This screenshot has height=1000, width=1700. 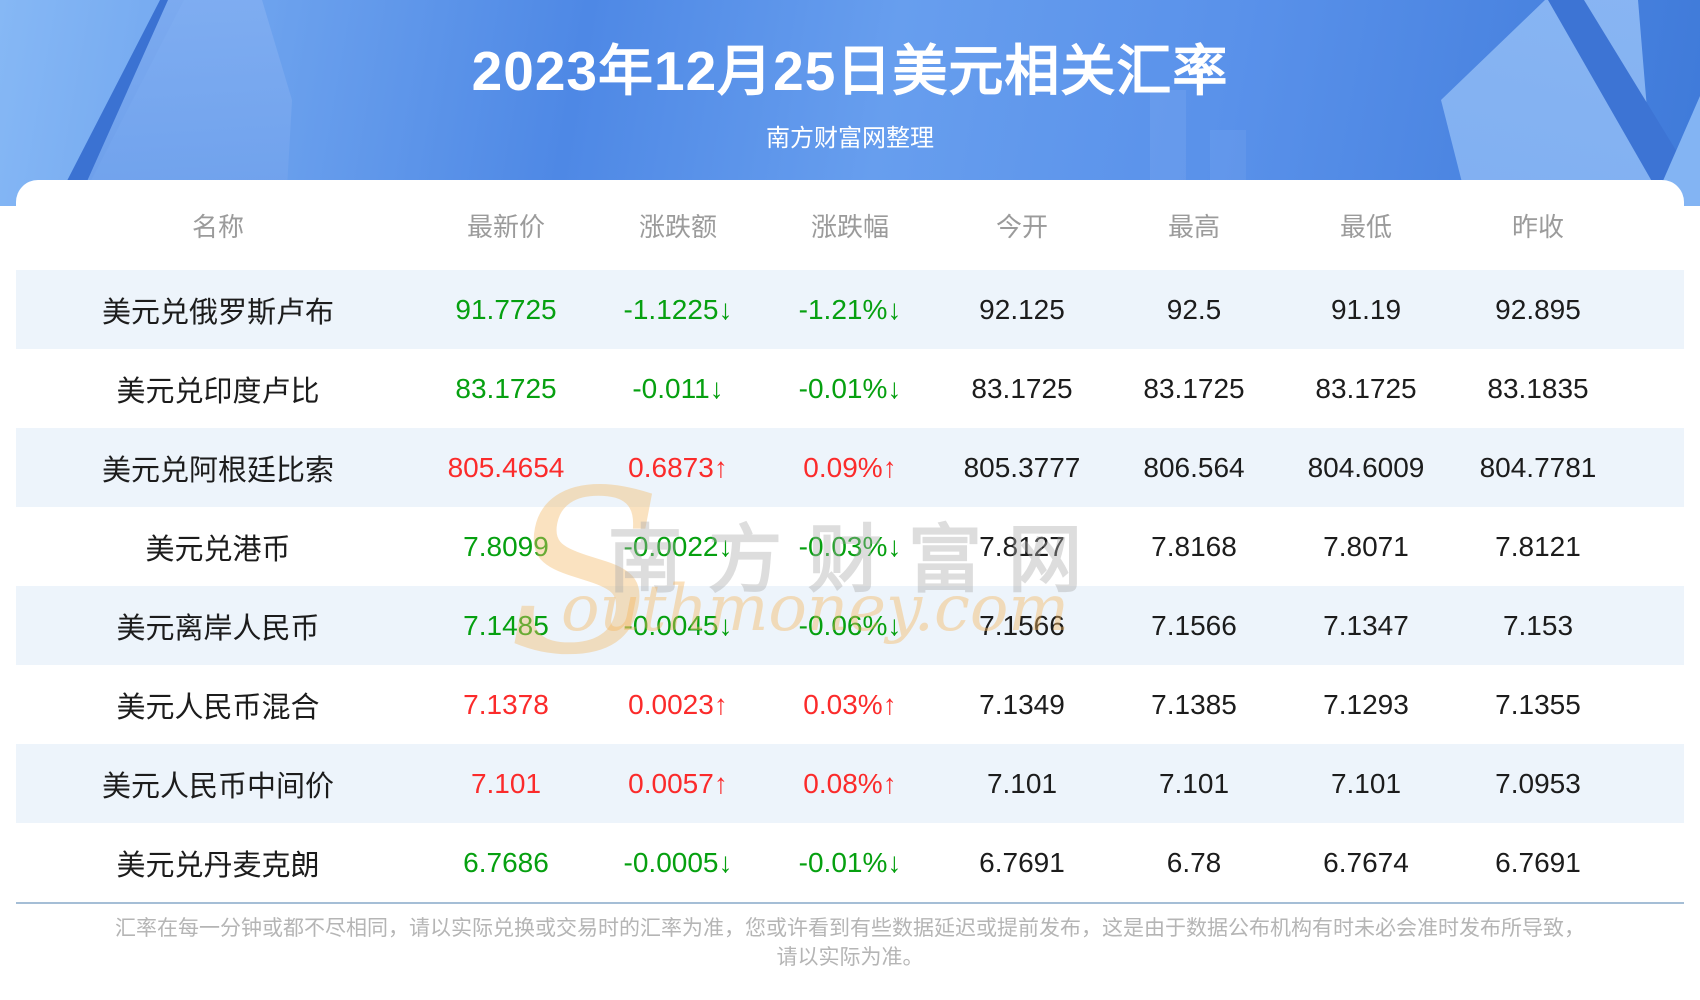 What do you see at coordinates (217, 470) in the screenshot?
I see `pair-name: 美元兑阿根廷比索` at bounding box center [217, 470].